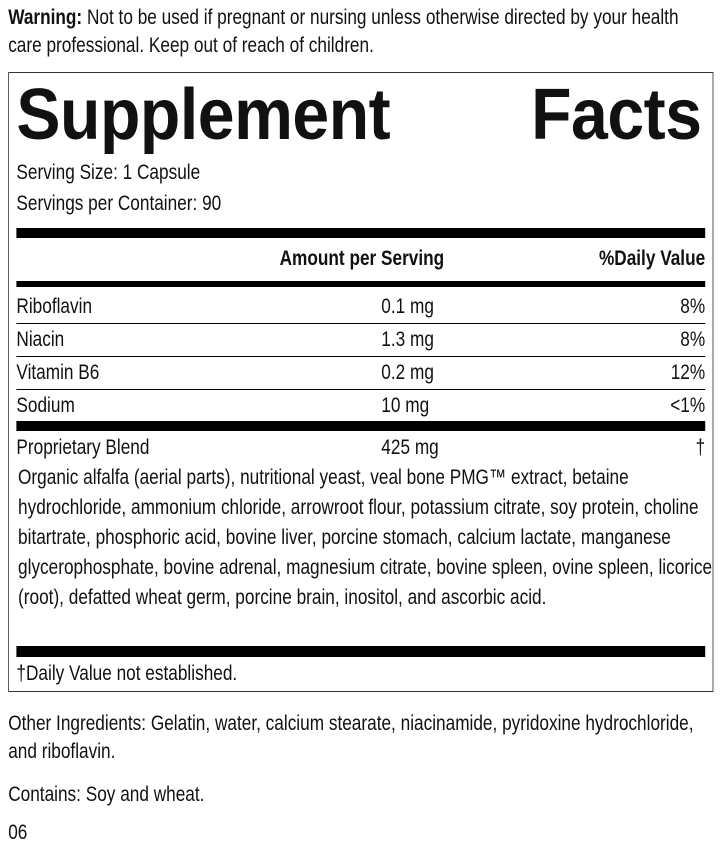 This screenshot has width=720, height=854. Describe the element at coordinates (410, 447) in the screenshot. I see `blend-amount: 425 mg` at that location.